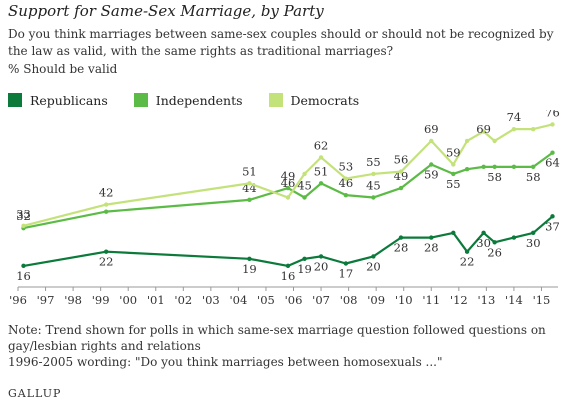 The image size is (564, 404). Describe the element at coordinates (552, 226) in the screenshot. I see `data-label: 37` at that location.